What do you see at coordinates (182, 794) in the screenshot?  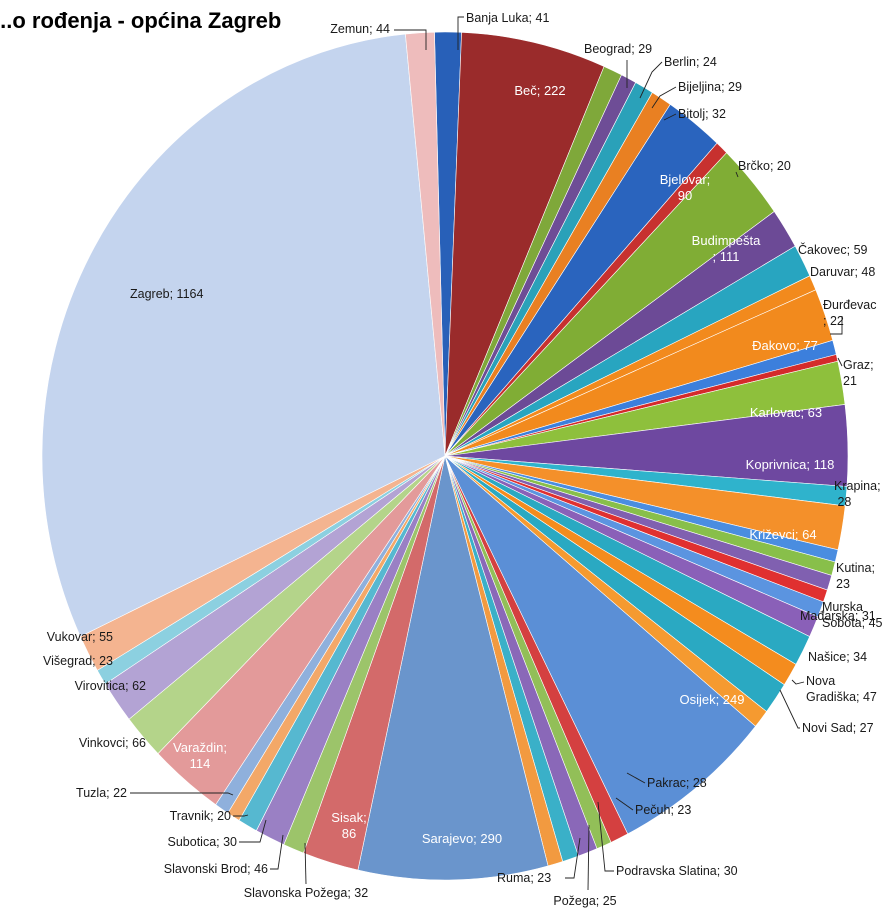 I see `leader-line-tuzla` at bounding box center [182, 794].